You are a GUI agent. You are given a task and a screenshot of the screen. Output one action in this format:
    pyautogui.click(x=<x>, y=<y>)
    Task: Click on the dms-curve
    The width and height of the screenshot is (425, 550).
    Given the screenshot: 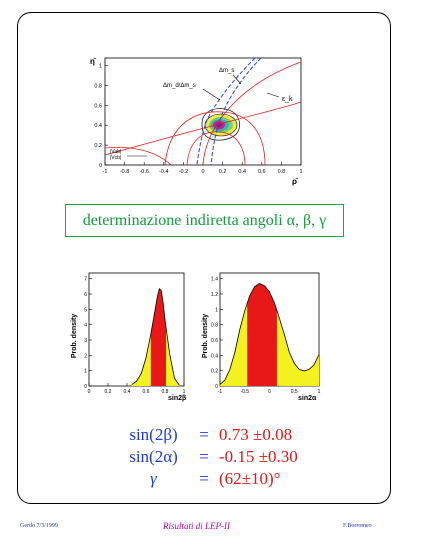 What is the action you would take?
    pyautogui.click(x=236, y=111)
    